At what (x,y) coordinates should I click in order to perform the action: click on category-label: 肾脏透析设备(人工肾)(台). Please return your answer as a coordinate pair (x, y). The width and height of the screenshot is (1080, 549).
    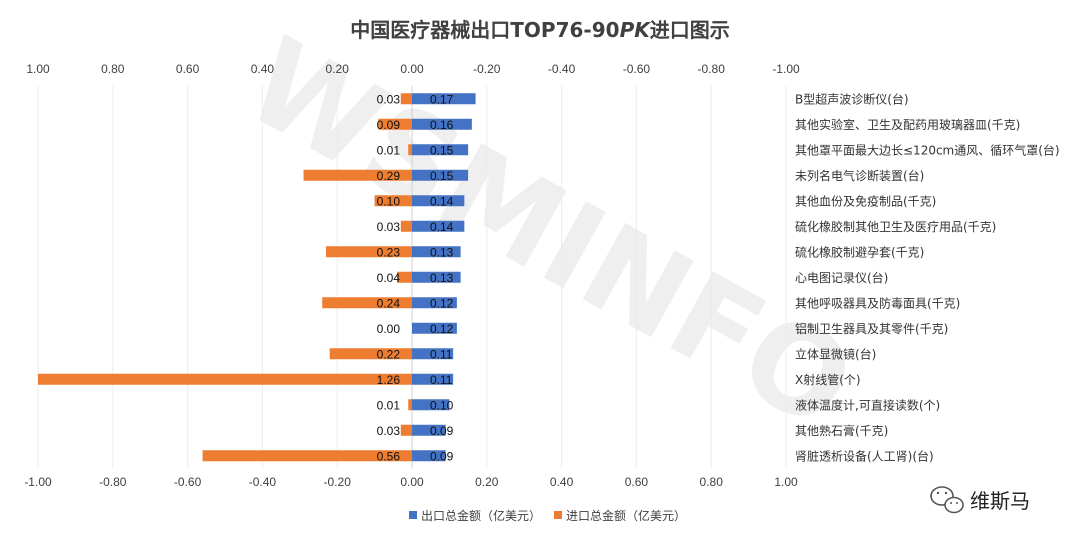
    Looking at the image, I should click on (864, 455).